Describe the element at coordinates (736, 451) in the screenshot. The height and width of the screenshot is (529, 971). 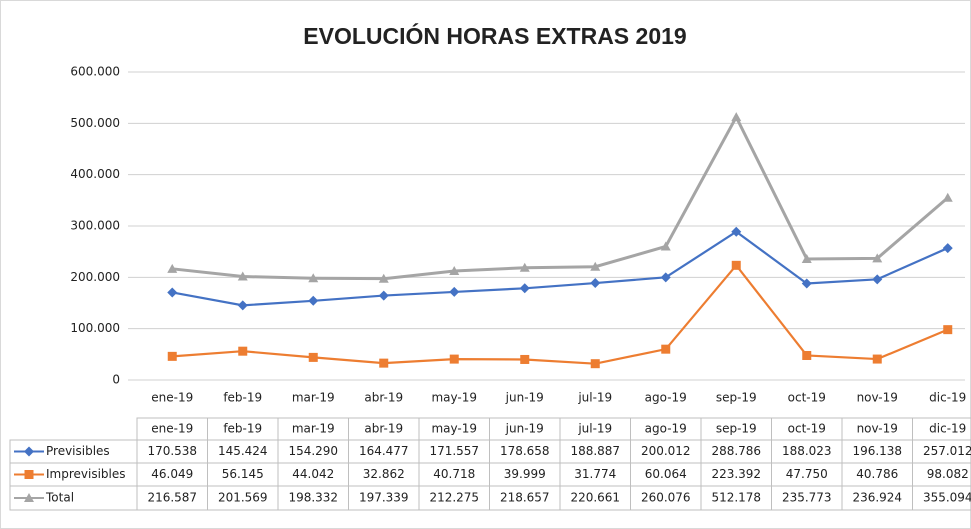
I see `table-value: 288.786` at that location.